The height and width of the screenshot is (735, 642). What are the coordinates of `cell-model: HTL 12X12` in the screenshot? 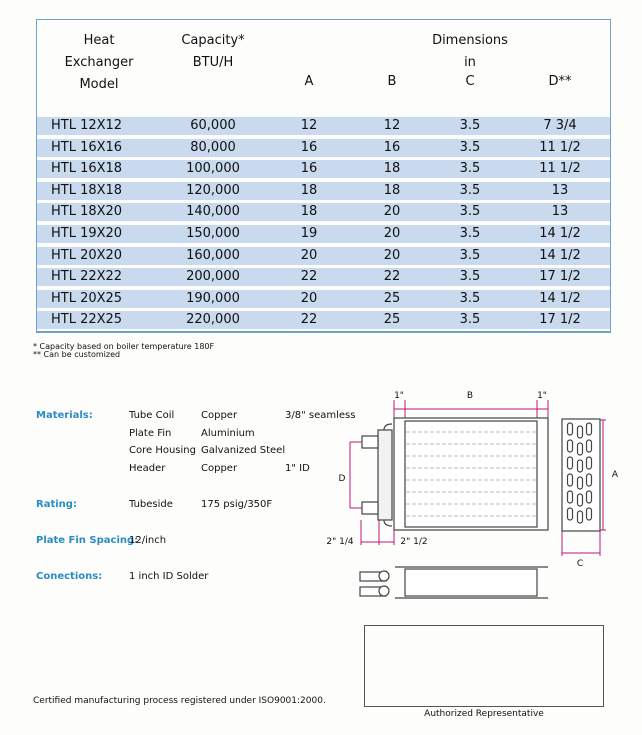 It's located at (87, 125).